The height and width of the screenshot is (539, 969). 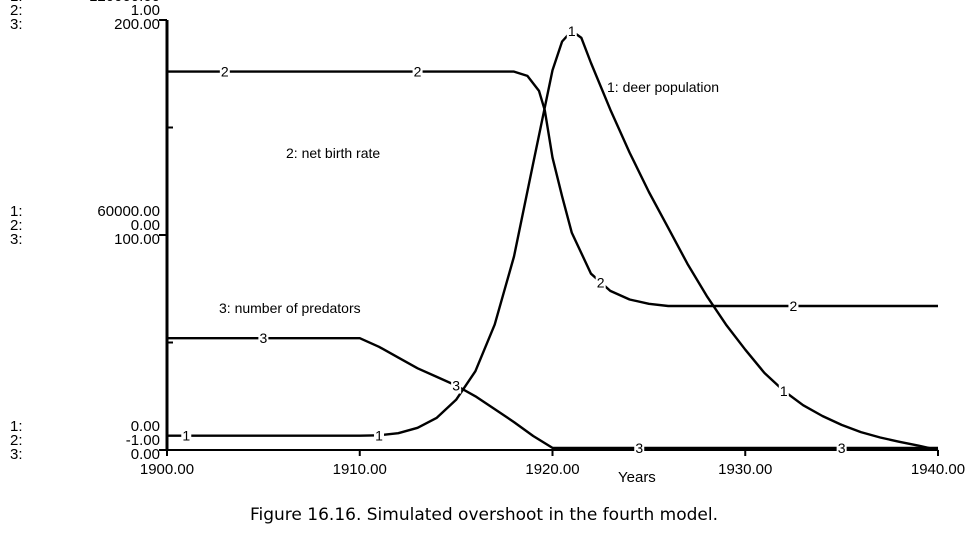 I want to click on y-tick-label: 1.00, so click(x=145, y=10).